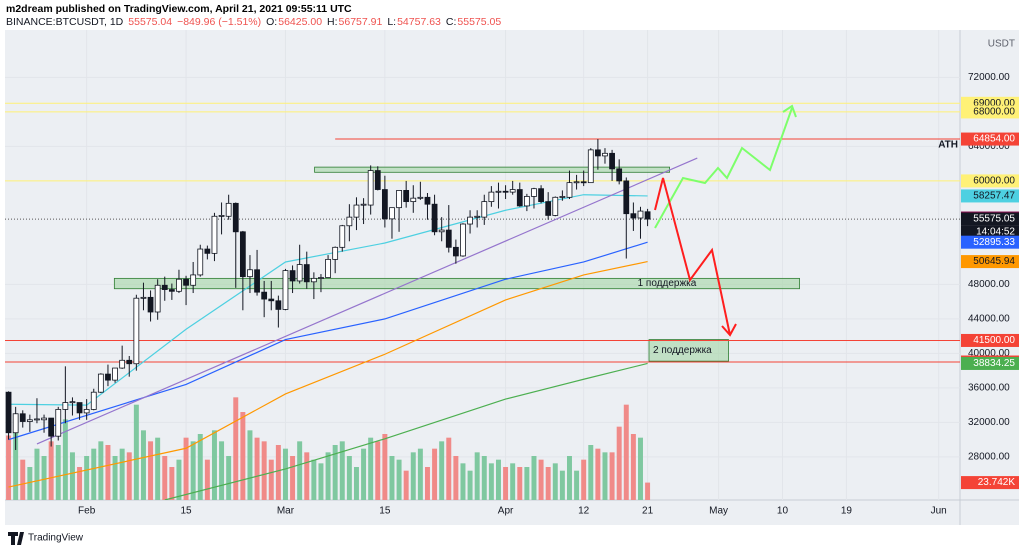  I want to click on volume-label: 23.742K, so click(997, 482).